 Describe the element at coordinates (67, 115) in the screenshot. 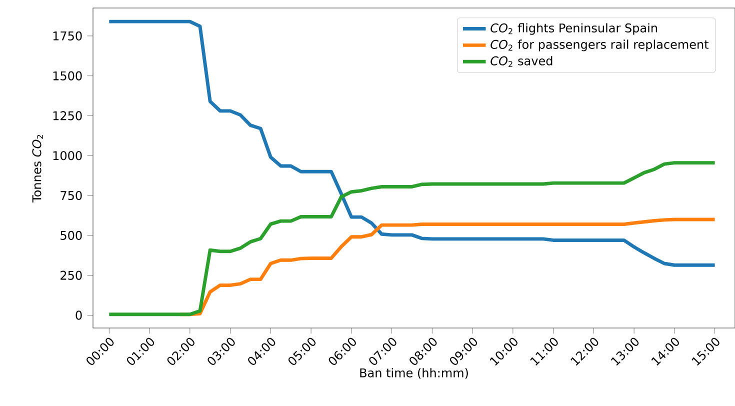

I see `y-tick-label: 1250` at that location.